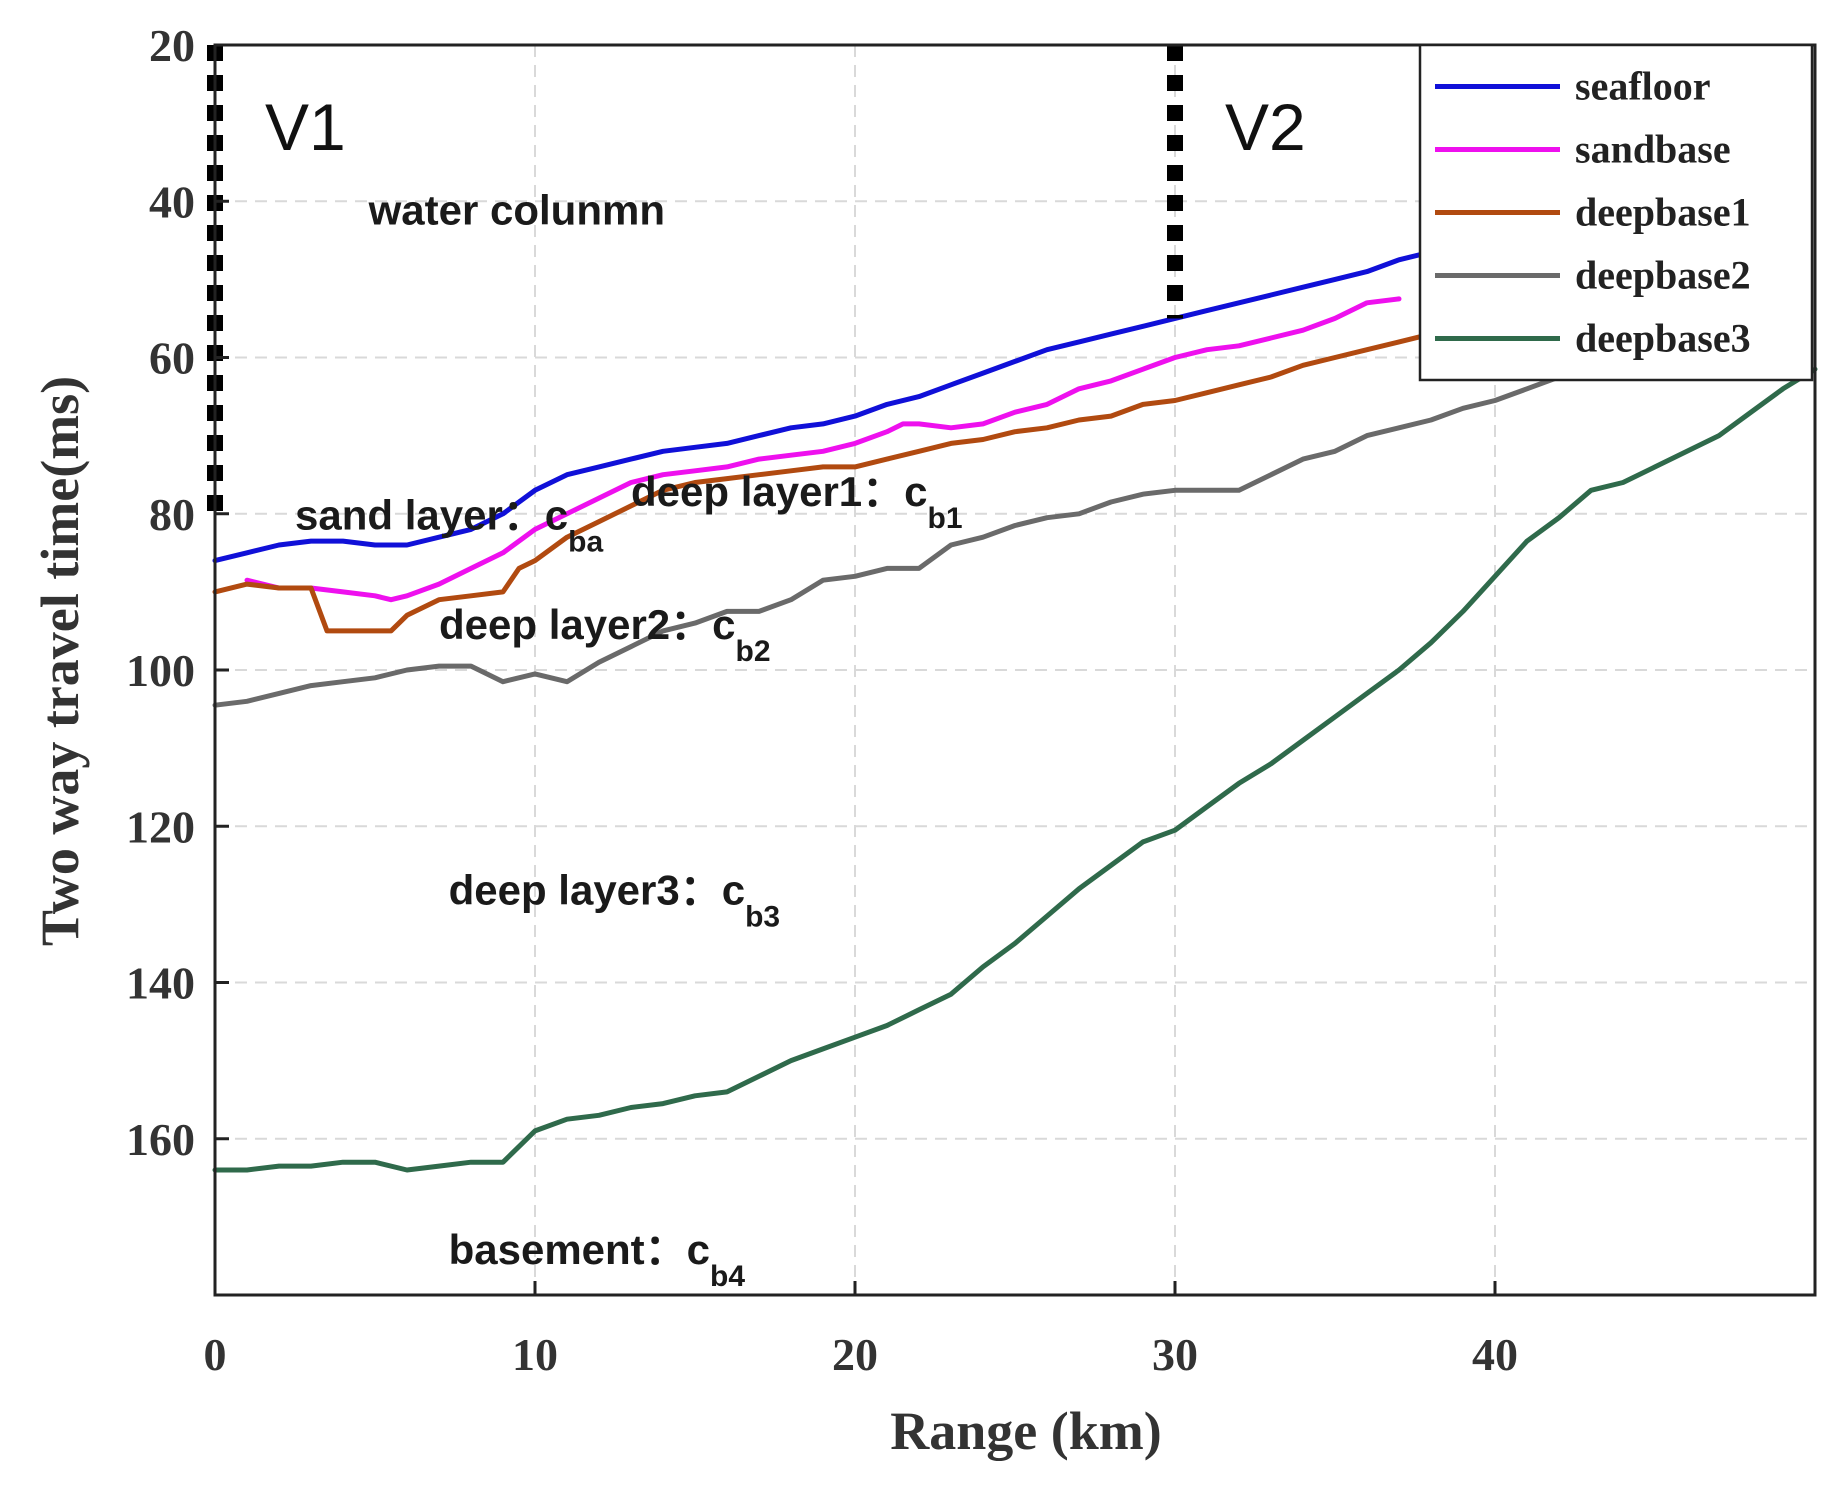 This screenshot has width=1844, height=1486. I want to click on y-tick-label: 120, so click(160, 826).